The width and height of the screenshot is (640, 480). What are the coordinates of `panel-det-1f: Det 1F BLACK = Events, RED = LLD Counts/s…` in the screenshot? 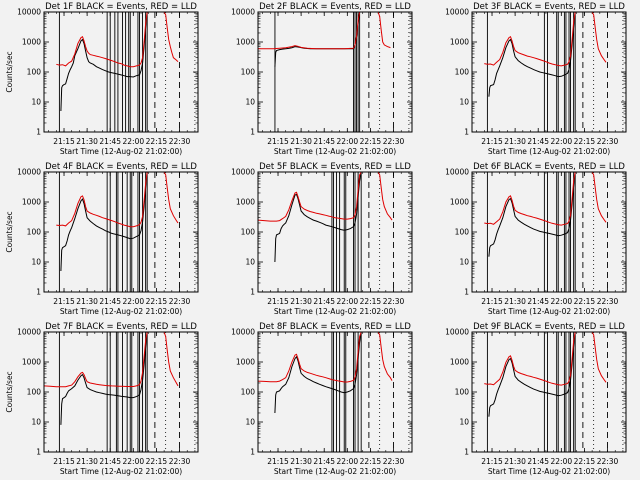 It's located at (102, 79).